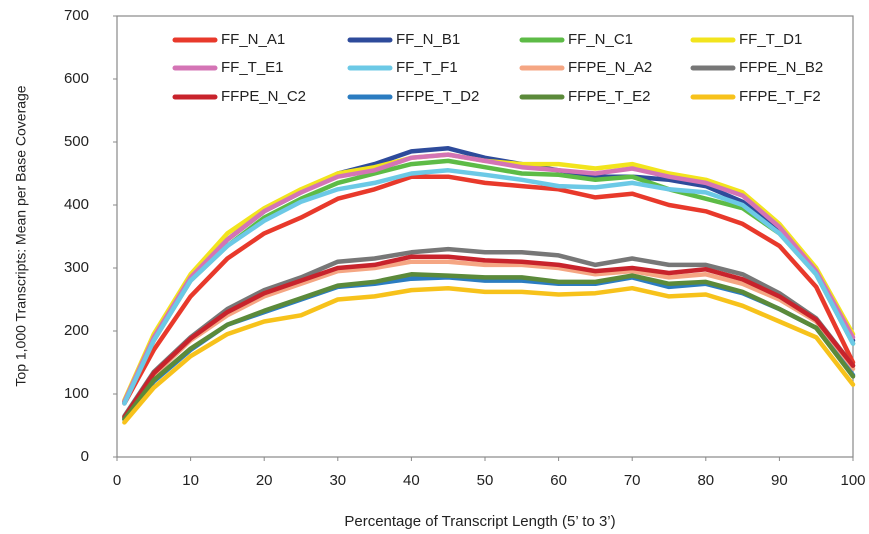  What do you see at coordinates (264, 480) in the screenshot?
I see `x-tick-label: 20` at bounding box center [264, 480].